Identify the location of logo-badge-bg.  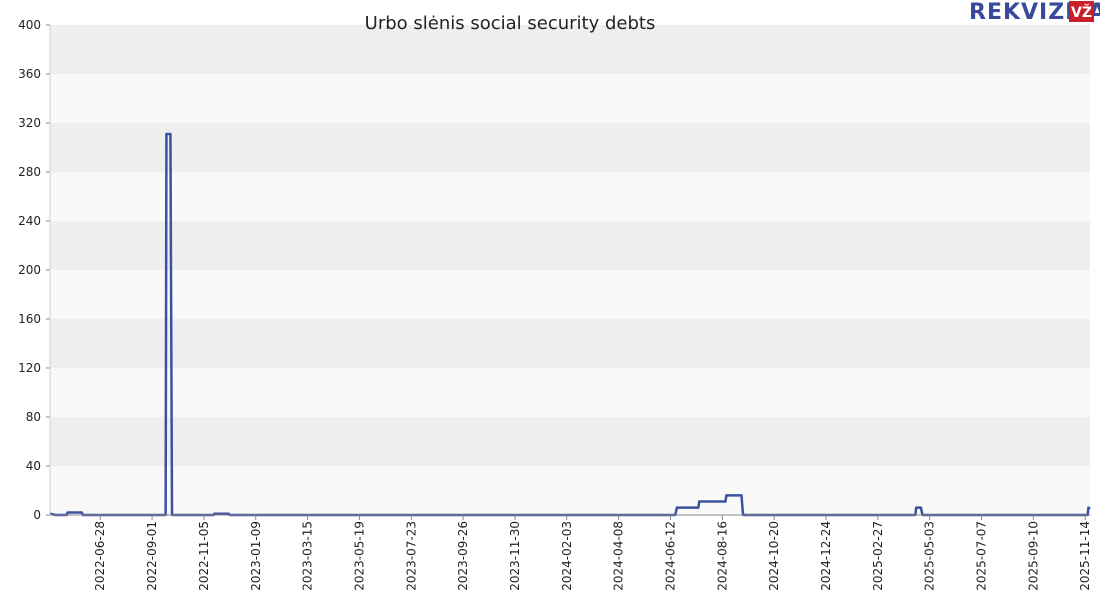
(1081, 11).